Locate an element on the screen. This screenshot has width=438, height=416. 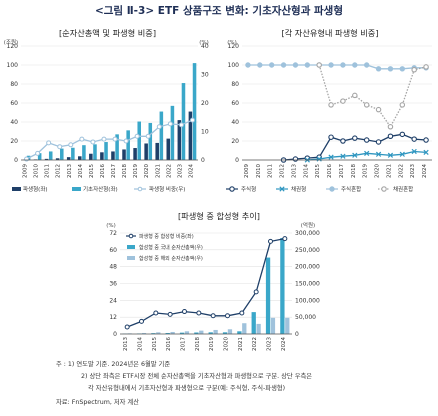
chart2-tick: 40 is located at coordinates (235, 122).